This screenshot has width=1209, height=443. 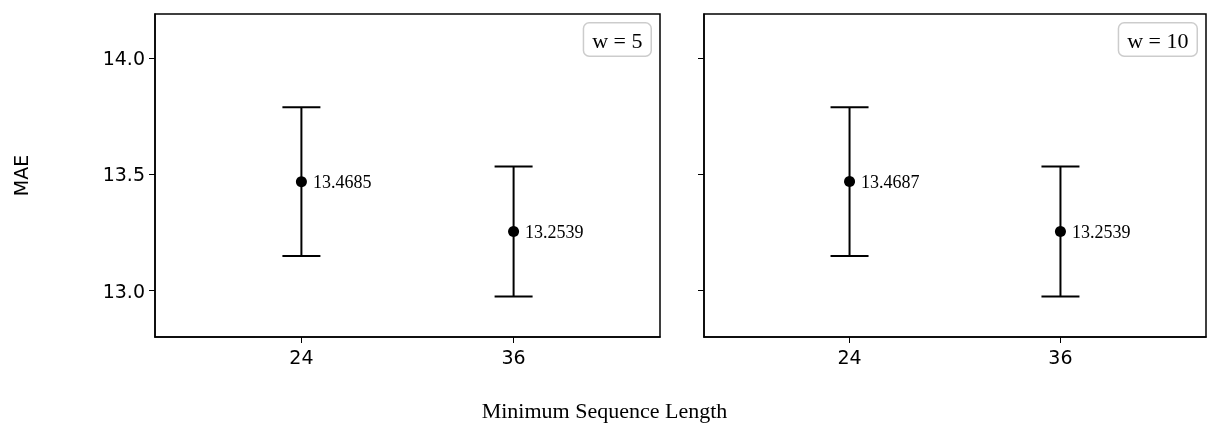 What do you see at coordinates (1158, 40) in the screenshot?
I see `annotation: w = 10` at bounding box center [1158, 40].